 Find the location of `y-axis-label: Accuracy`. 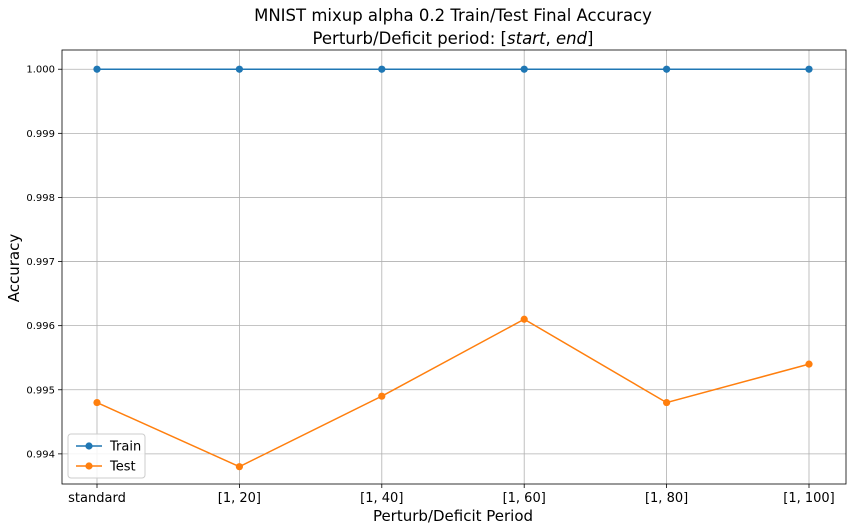

y-axis-label: Accuracy is located at coordinates (14, 268).